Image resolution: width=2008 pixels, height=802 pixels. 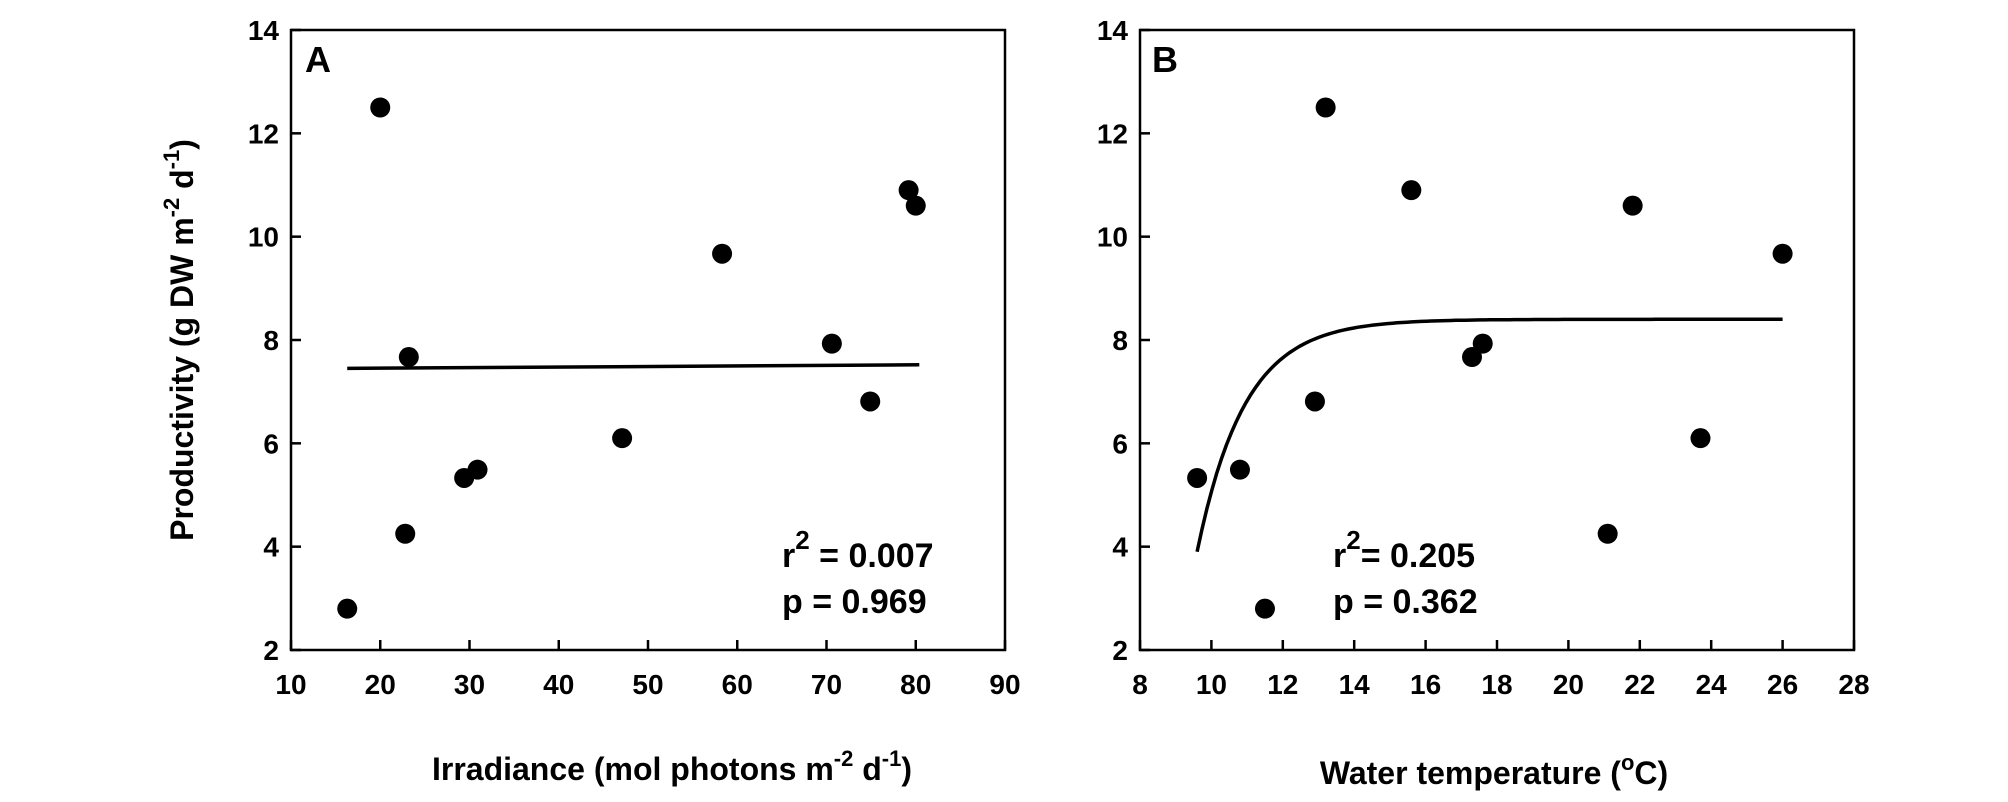 What do you see at coordinates (469, 684) in the screenshot?
I see `x-tick-label: 30` at bounding box center [469, 684].